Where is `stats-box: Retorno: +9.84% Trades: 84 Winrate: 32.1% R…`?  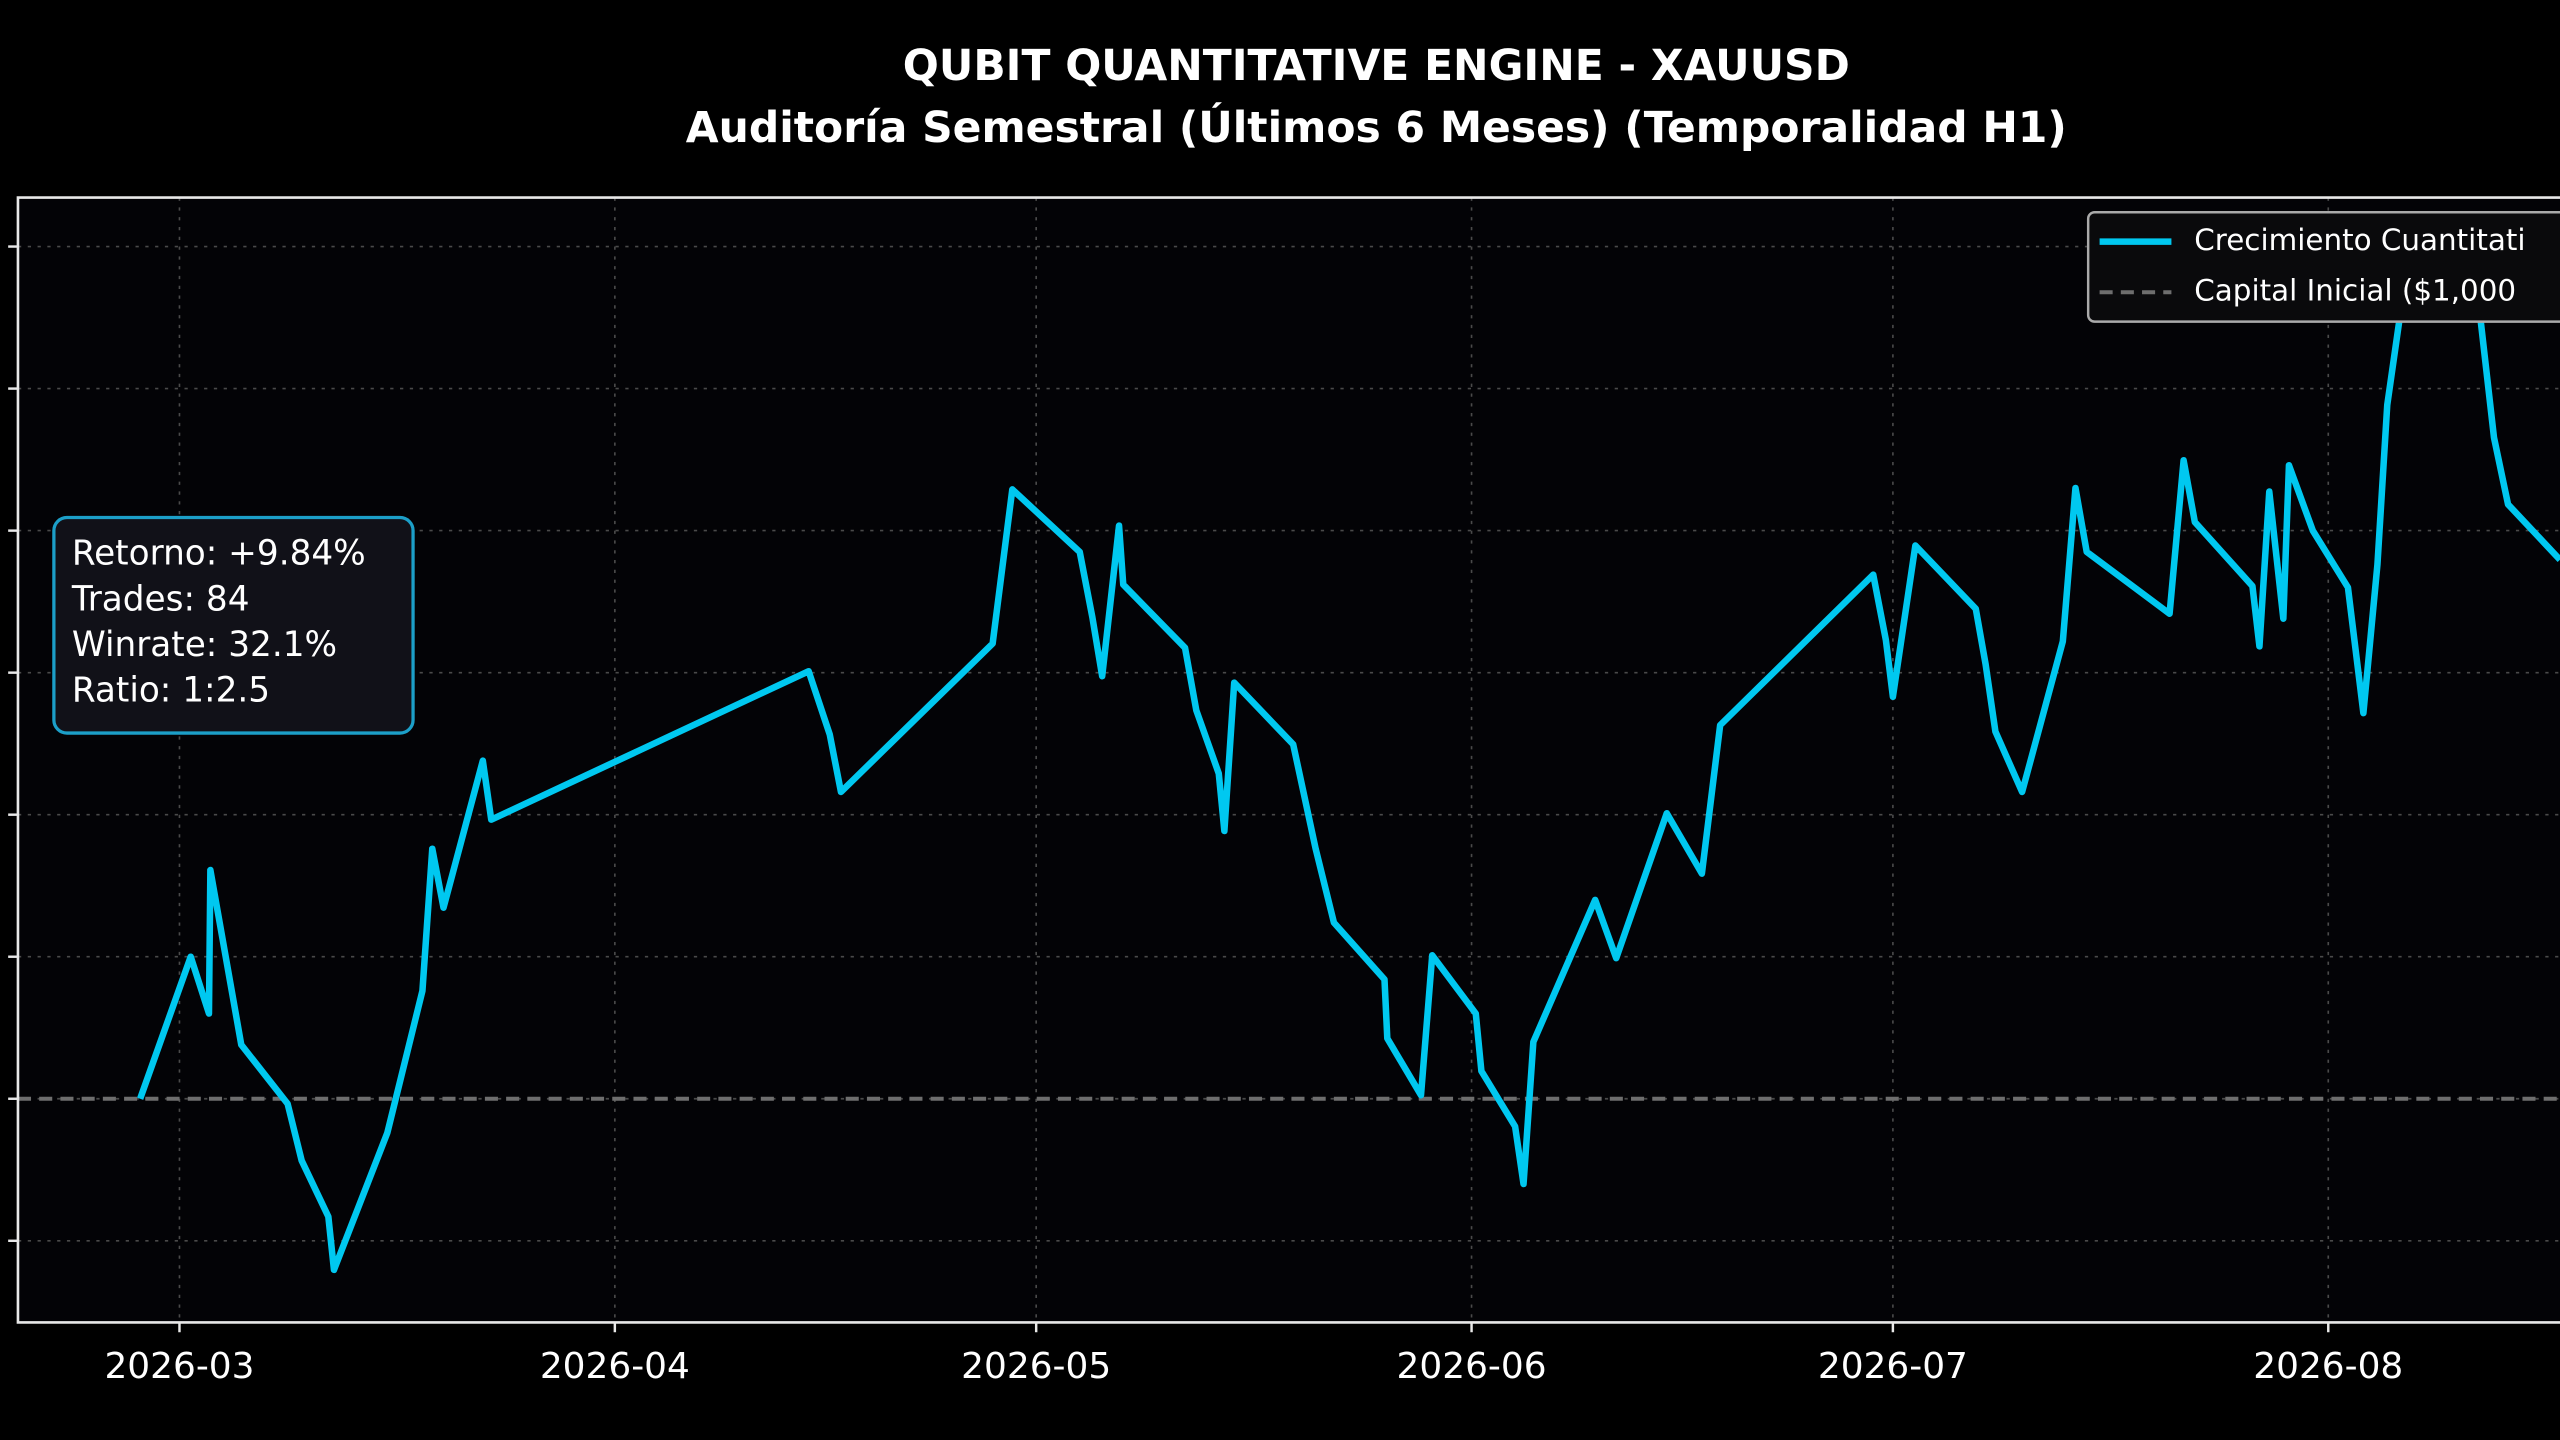 stats-box: Retorno: +9.84% Trades: 84 Winrate: 32.1% R… is located at coordinates (233, 625).